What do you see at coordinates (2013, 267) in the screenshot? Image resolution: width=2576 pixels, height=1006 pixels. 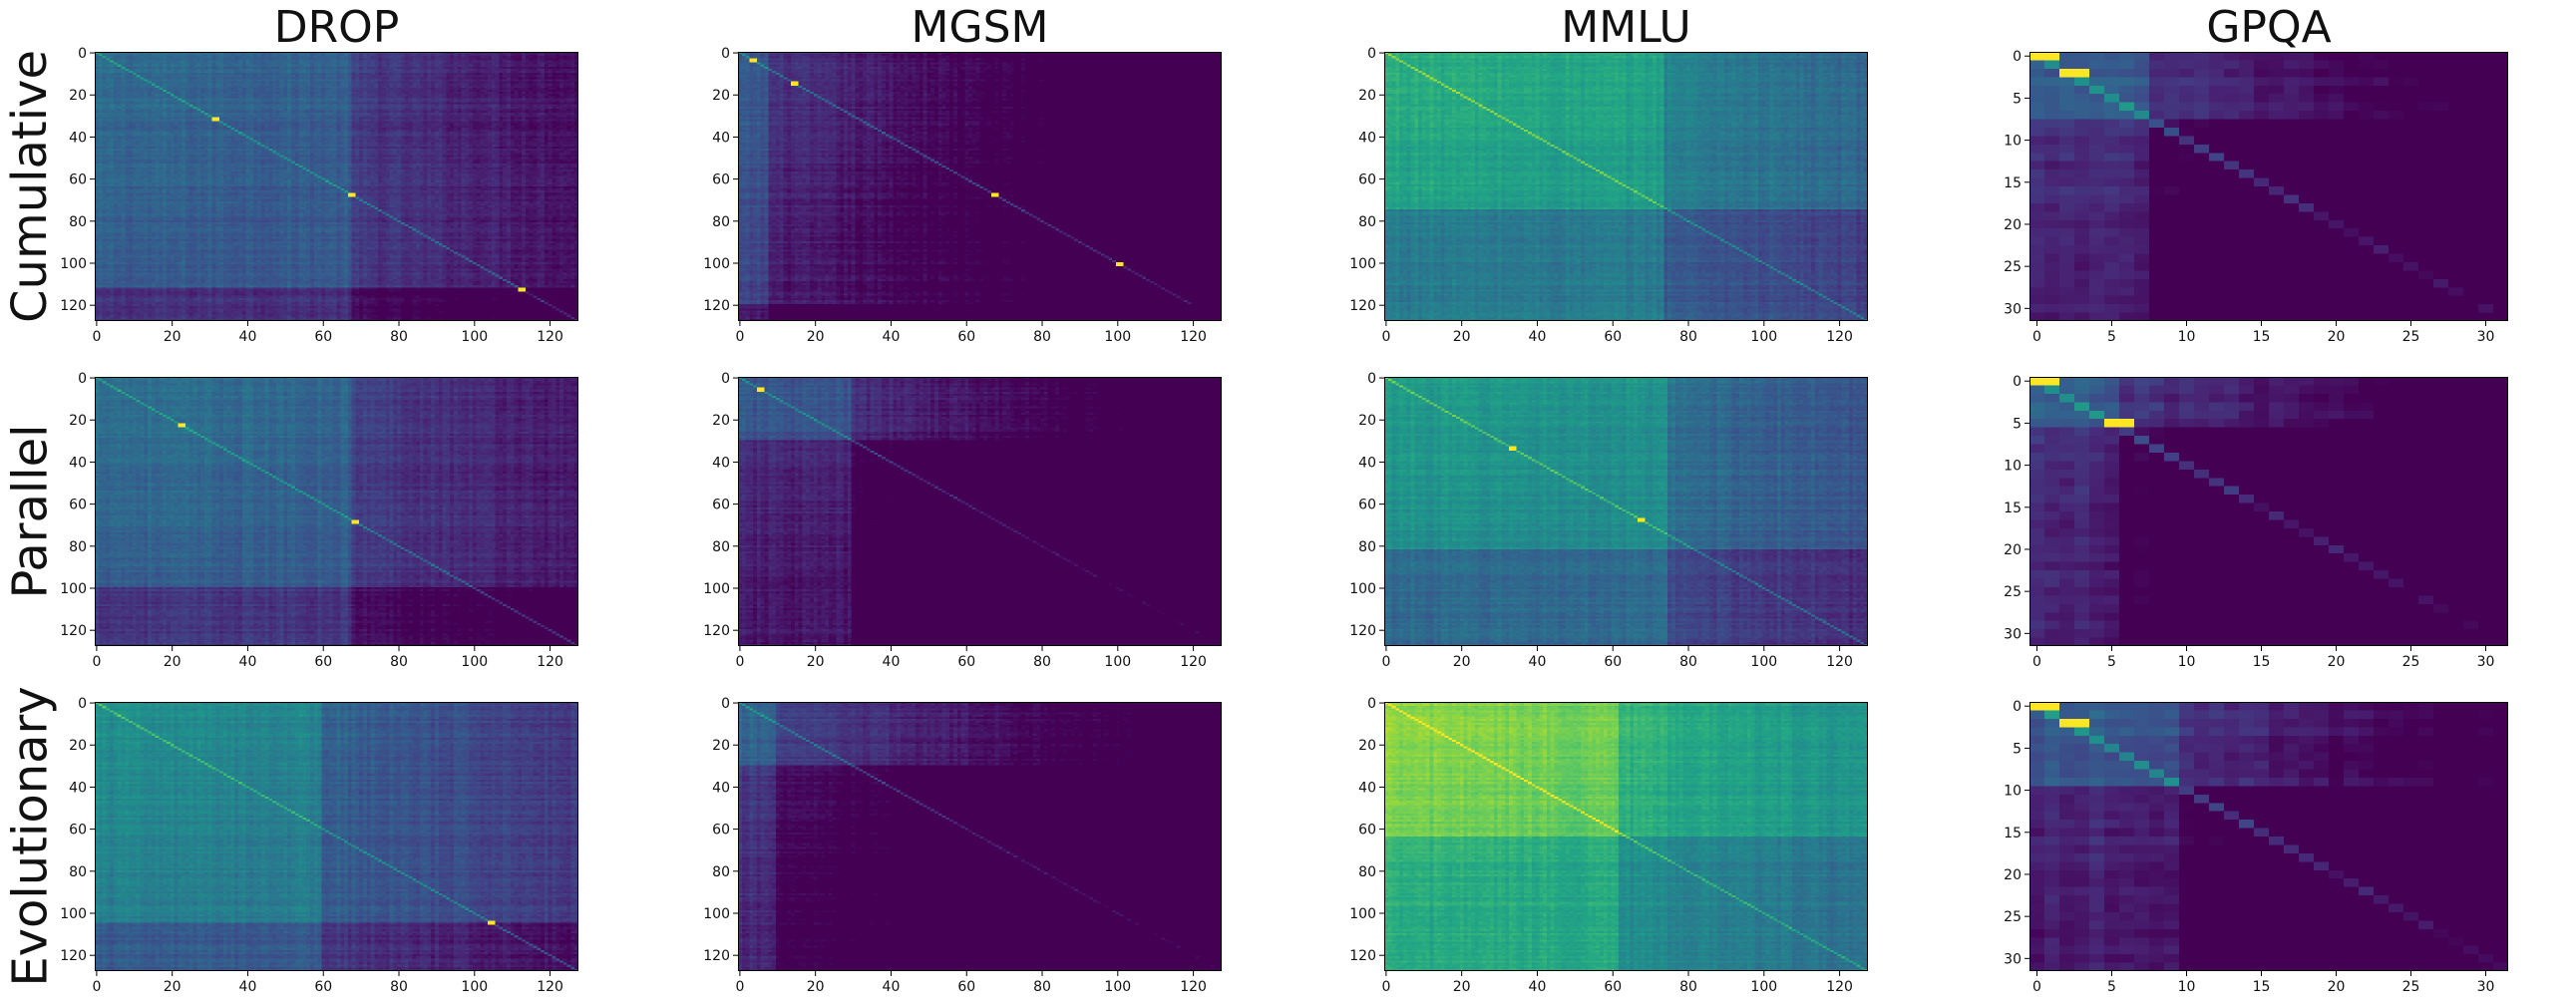 I see `y-tick-label: 25` at bounding box center [2013, 267].